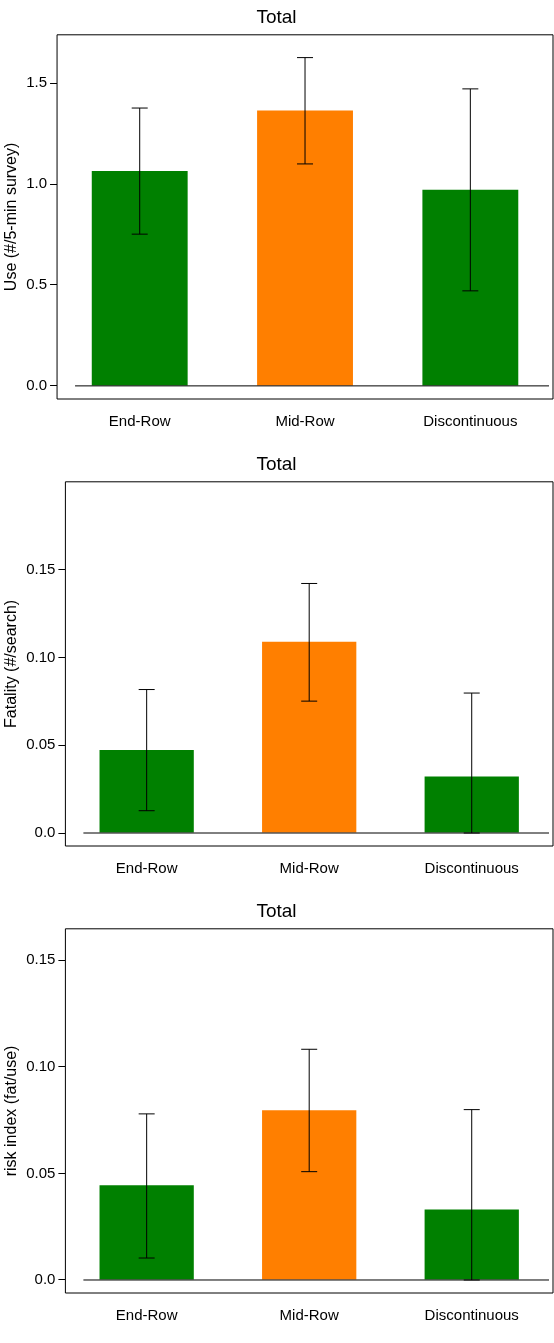 The height and width of the screenshot is (1343, 554). What do you see at coordinates (37, 82) in the screenshot?
I see `y-tick-label: 1.5` at bounding box center [37, 82].